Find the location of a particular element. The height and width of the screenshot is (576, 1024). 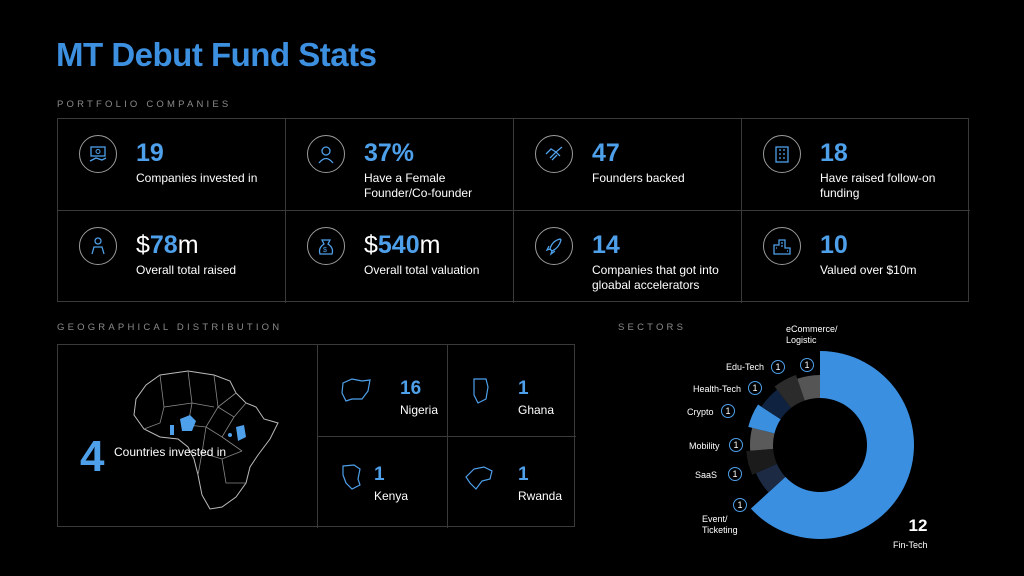

stat-description: Have raised follow-on funding is located at coordinates (878, 185).